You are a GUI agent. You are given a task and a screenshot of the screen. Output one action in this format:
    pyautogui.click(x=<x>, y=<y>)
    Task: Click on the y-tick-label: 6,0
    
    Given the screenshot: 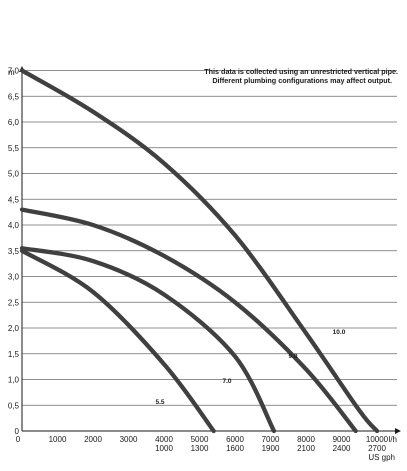 What is the action you would take?
    pyautogui.click(x=14, y=122)
    